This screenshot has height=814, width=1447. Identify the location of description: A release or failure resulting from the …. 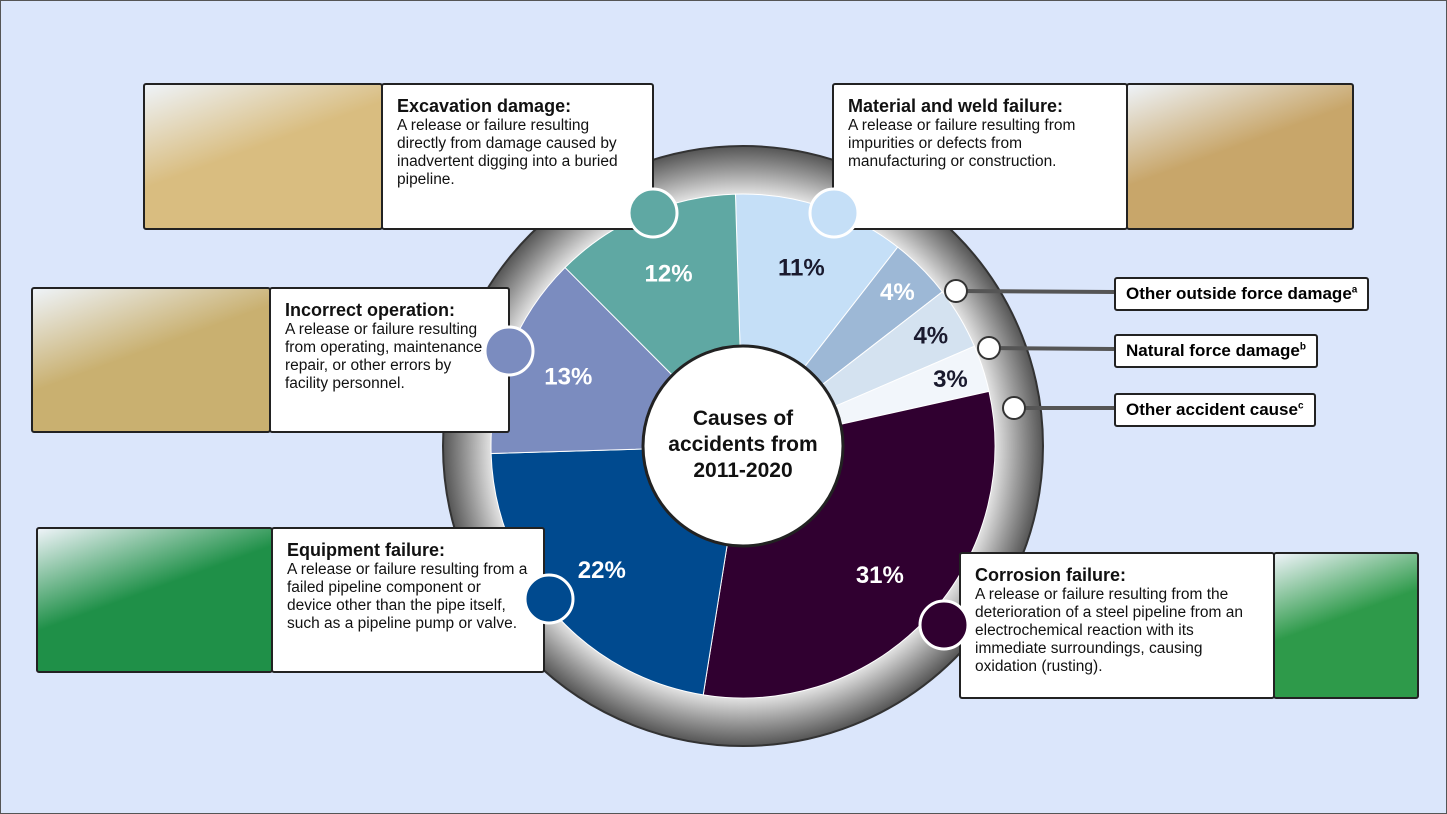
(1109, 630).